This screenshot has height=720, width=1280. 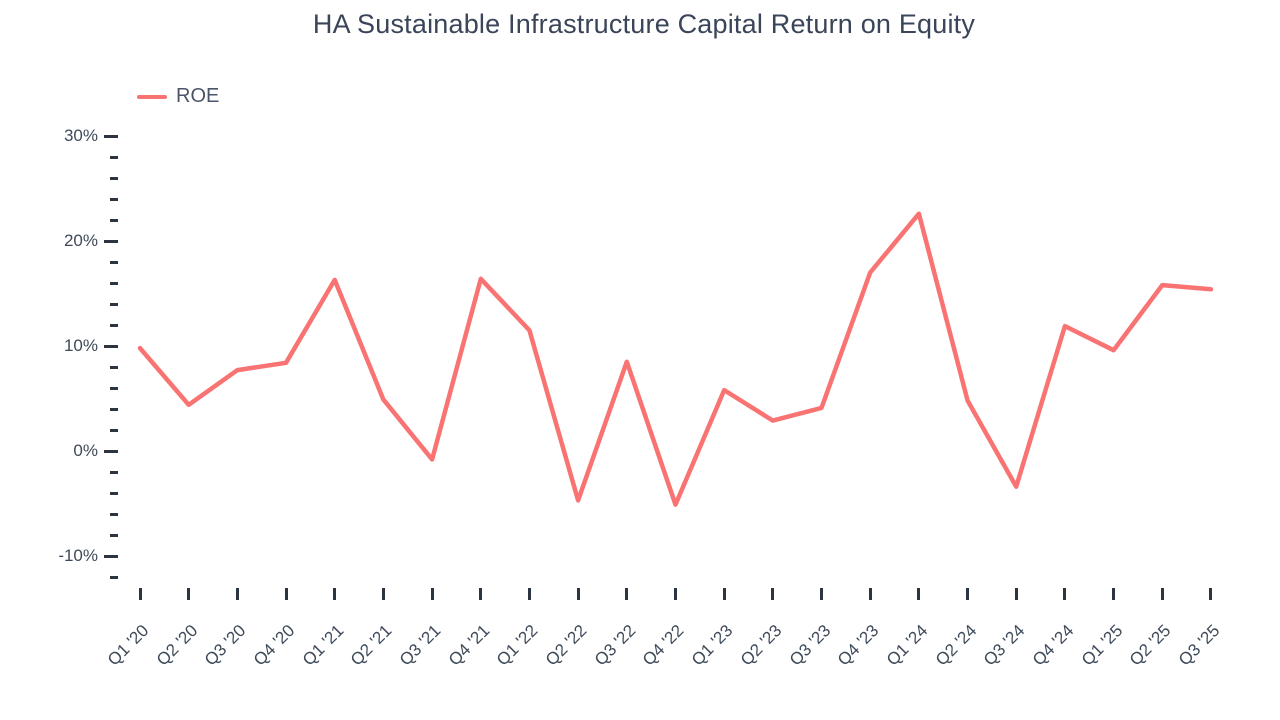 I want to click on y-axis-label: 20%, so click(x=80, y=240).